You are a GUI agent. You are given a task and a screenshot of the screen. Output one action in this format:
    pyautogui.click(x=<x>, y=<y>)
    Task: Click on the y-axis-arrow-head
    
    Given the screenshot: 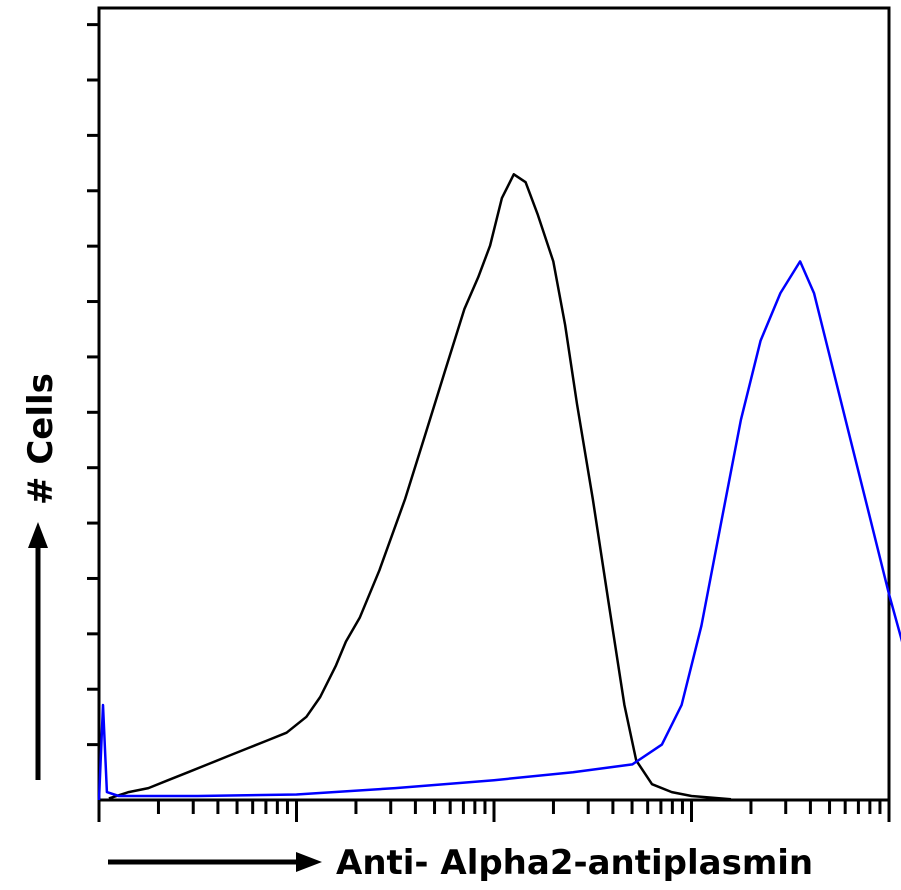 What is the action you would take?
    pyautogui.click(x=38, y=535)
    